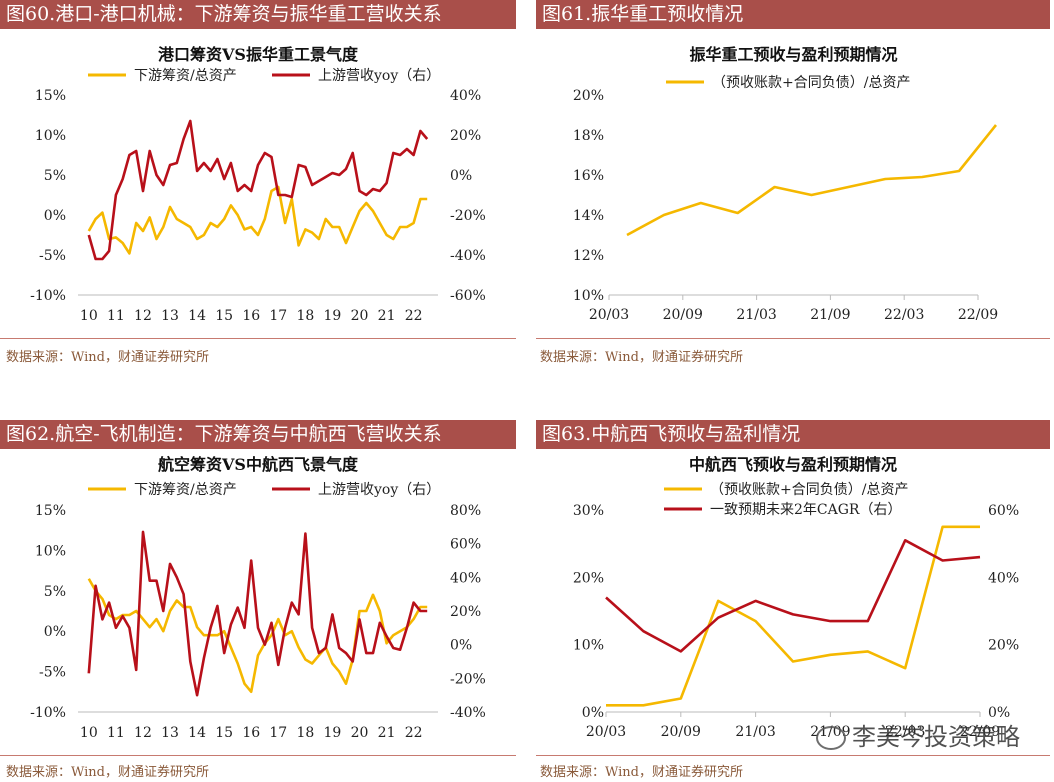 This screenshot has height=782, width=1054. I want to click on y-right-tick-label: -40%, so click(468, 256).